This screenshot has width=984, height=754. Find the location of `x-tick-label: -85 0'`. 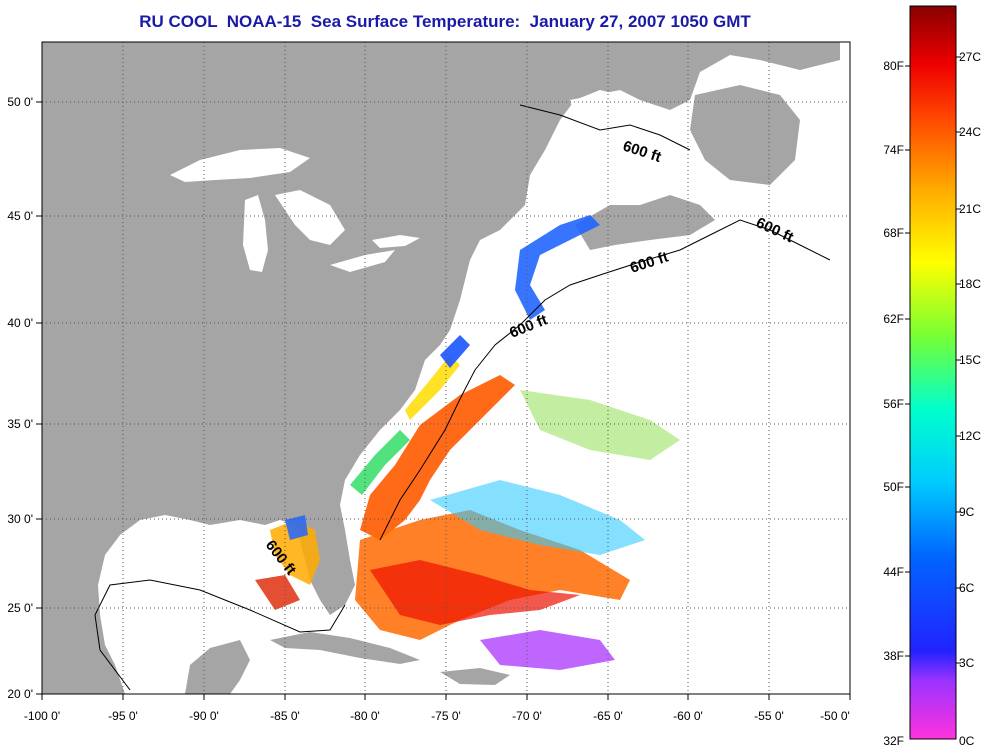

x-tick-label: -85 0' is located at coordinates (285, 716).